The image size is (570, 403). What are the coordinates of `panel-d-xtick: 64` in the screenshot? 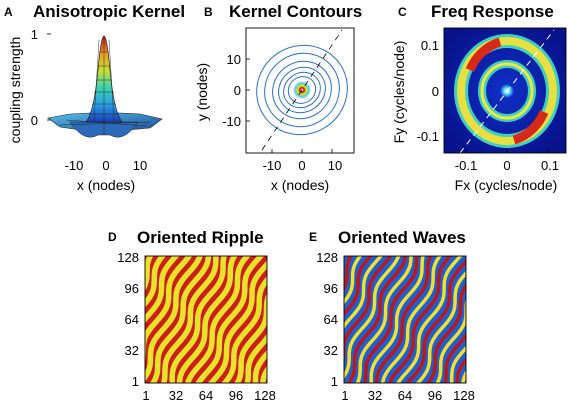 It's located at (206, 395).